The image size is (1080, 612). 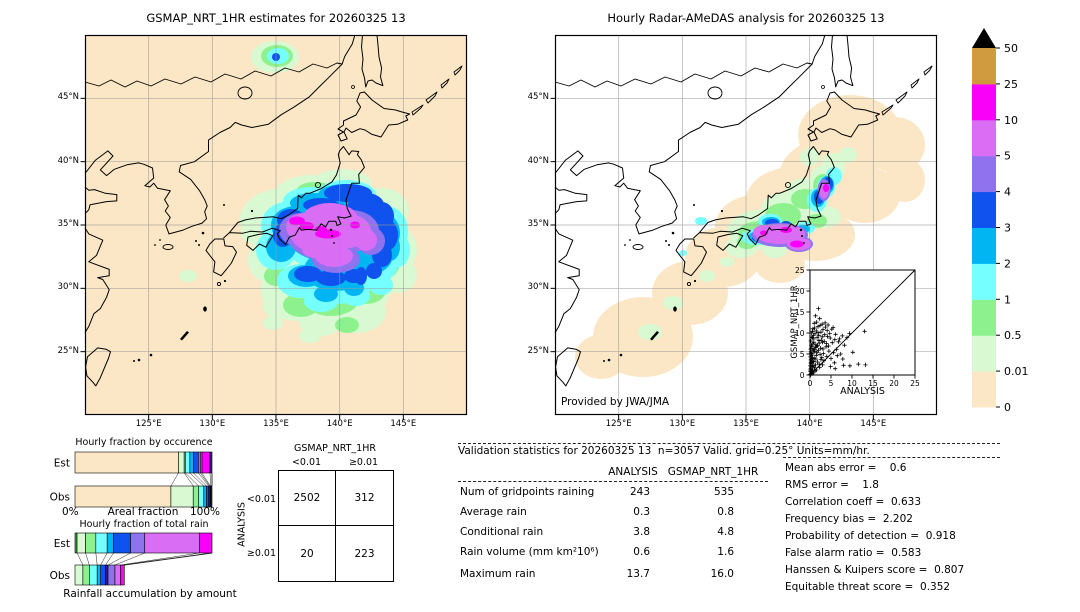 What do you see at coordinates (70, 512) in the screenshot?
I see `axis-min-label: 0%` at bounding box center [70, 512].